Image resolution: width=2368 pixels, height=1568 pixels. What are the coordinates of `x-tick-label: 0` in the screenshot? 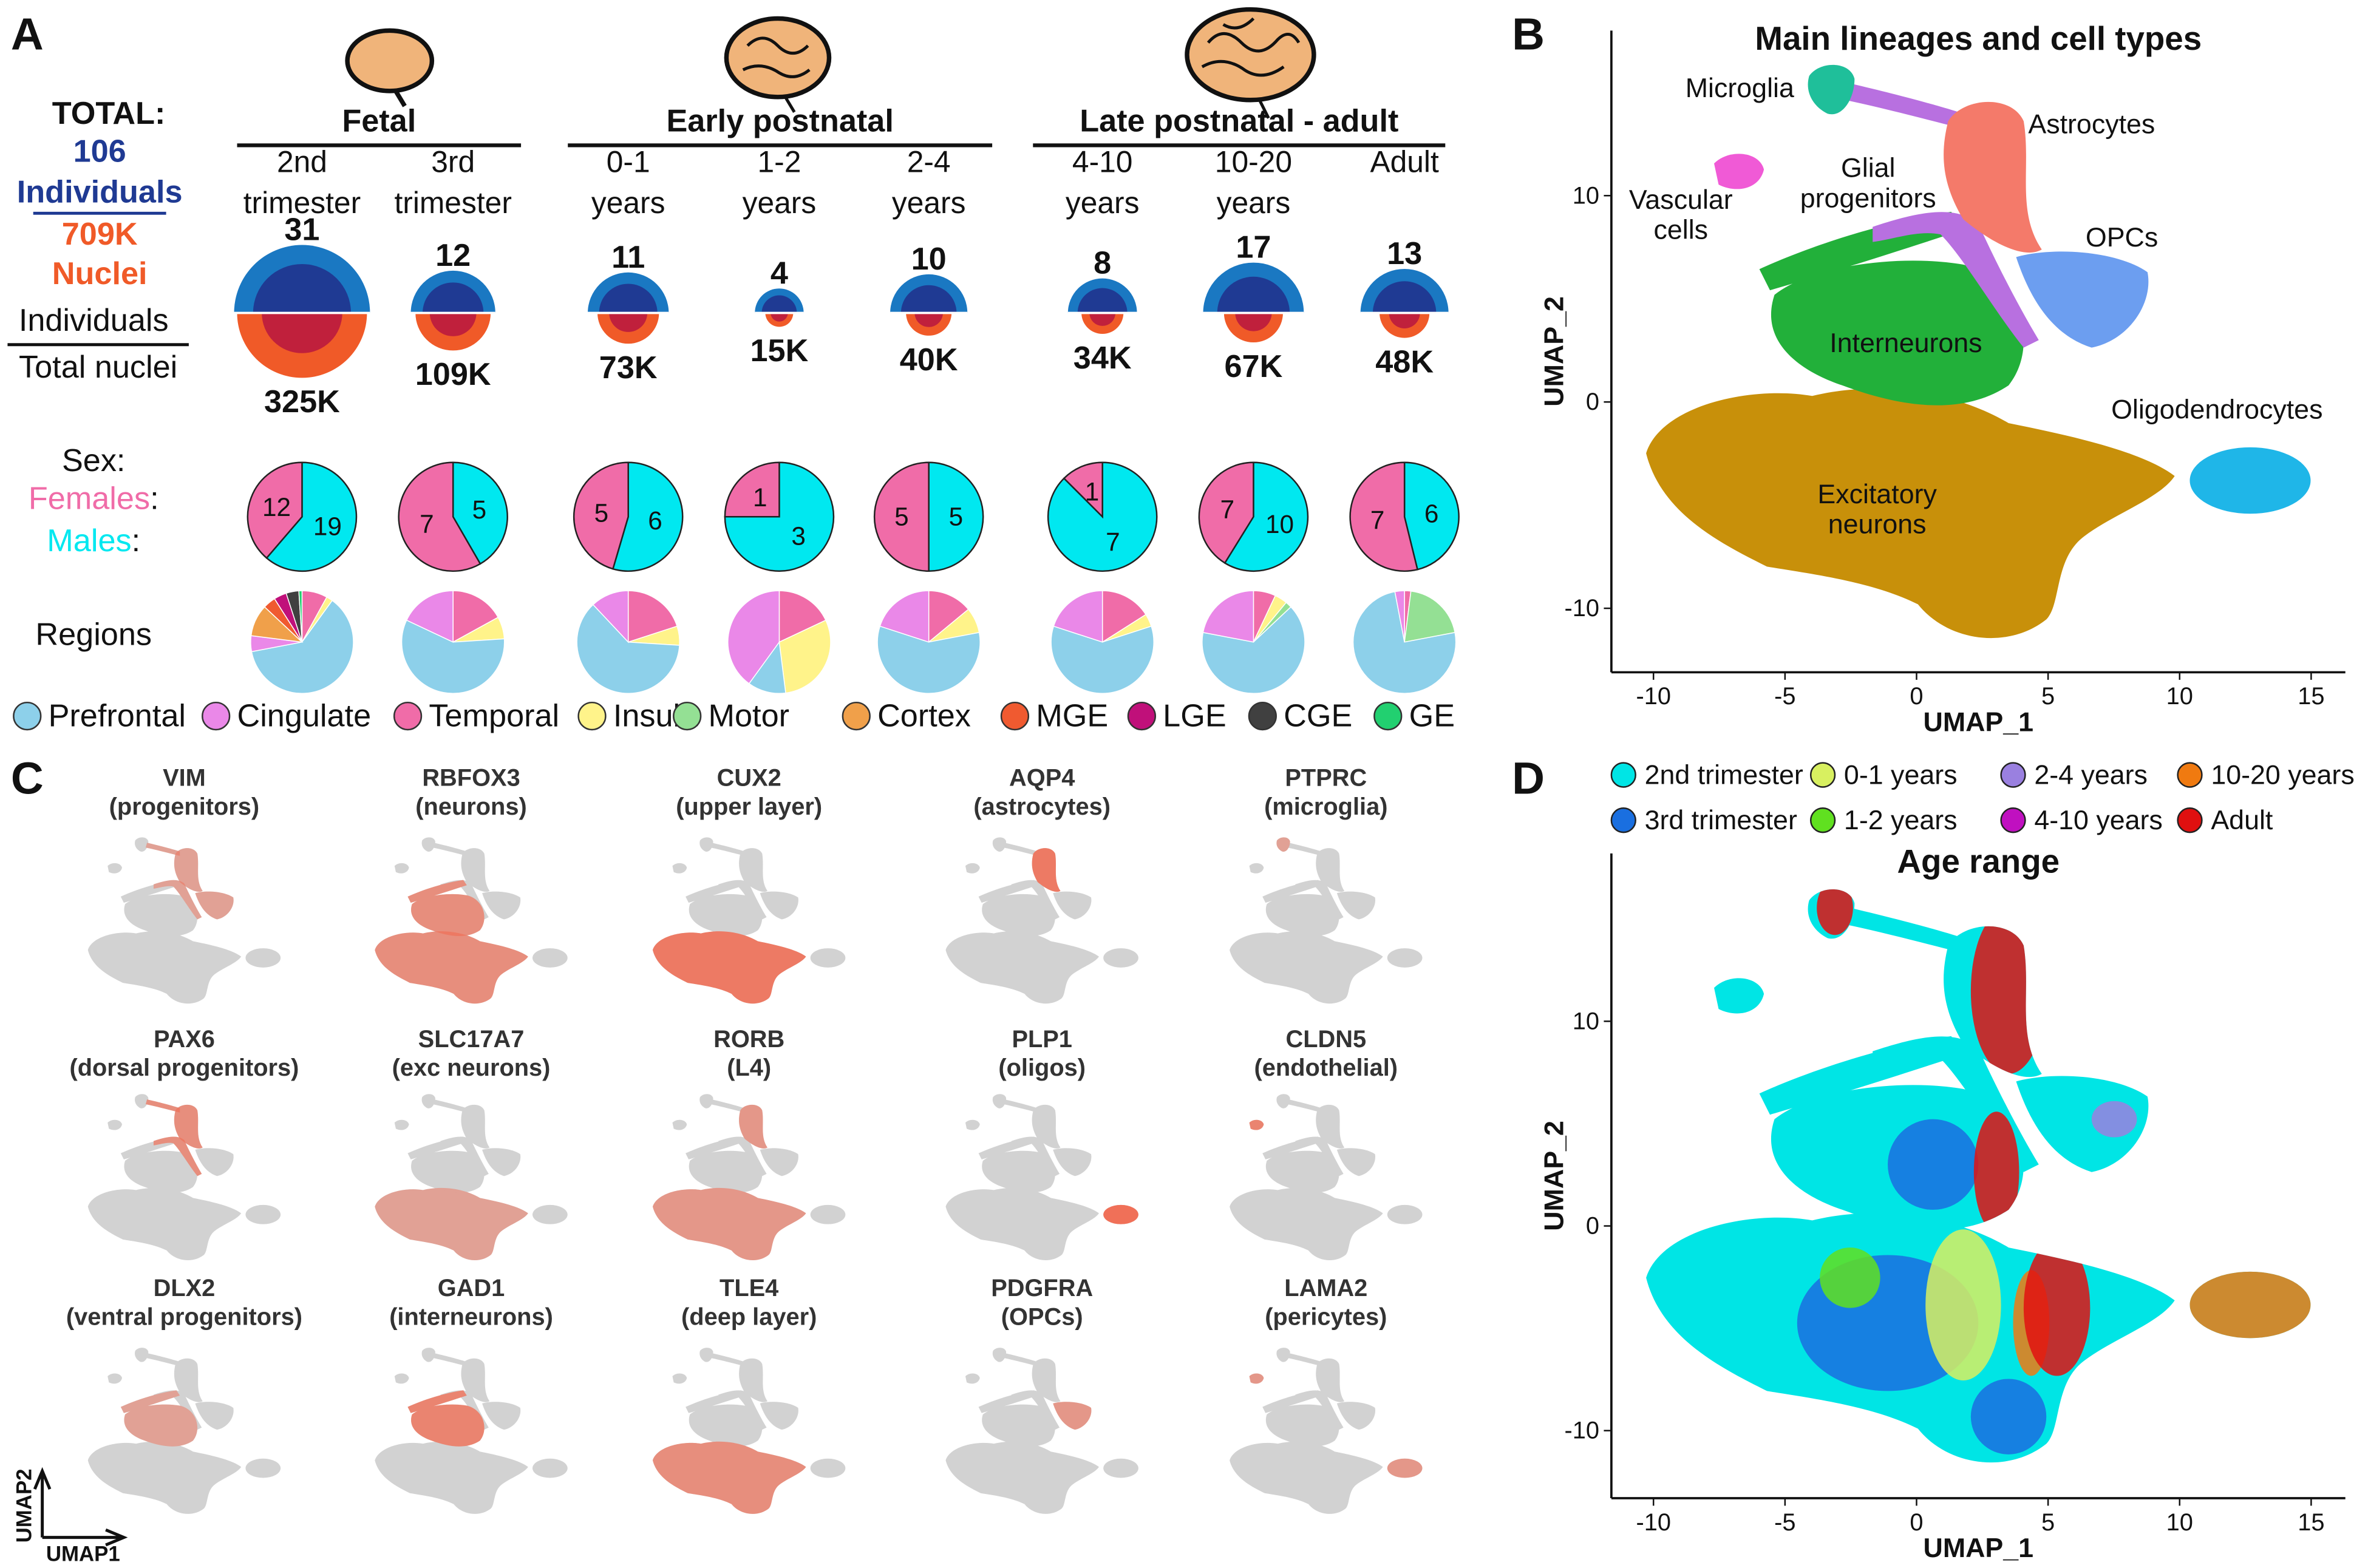 It's located at (1917, 696).